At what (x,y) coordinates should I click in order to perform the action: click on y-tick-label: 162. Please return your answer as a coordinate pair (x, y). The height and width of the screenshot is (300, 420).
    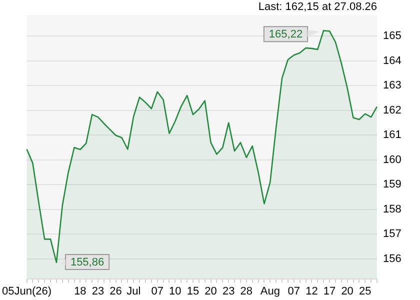
    Looking at the image, I should click on (392, 110).